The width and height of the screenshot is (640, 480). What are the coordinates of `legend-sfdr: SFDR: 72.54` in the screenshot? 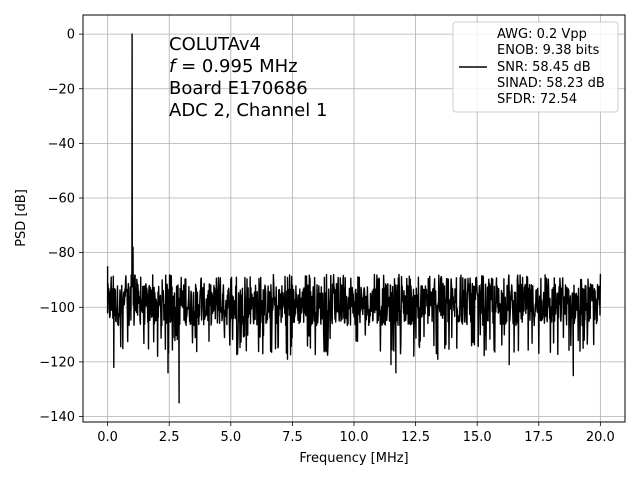 It's located at (537, 99).